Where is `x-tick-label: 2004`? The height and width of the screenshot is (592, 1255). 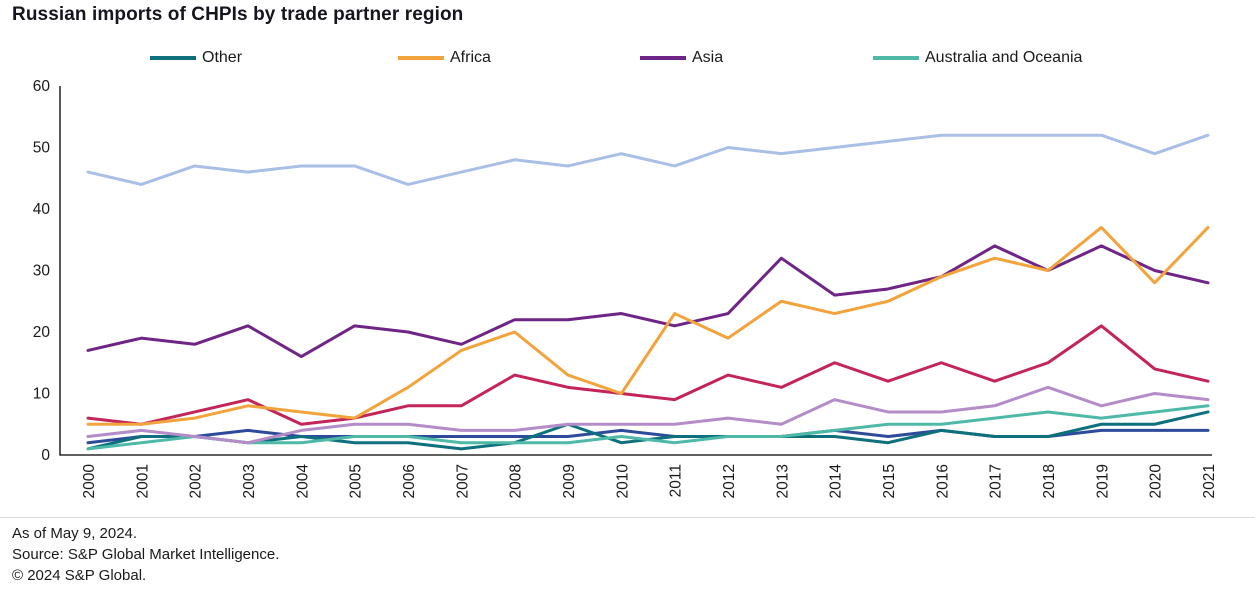 x-tick-label: 2004 is located at coordinates (302, 481).